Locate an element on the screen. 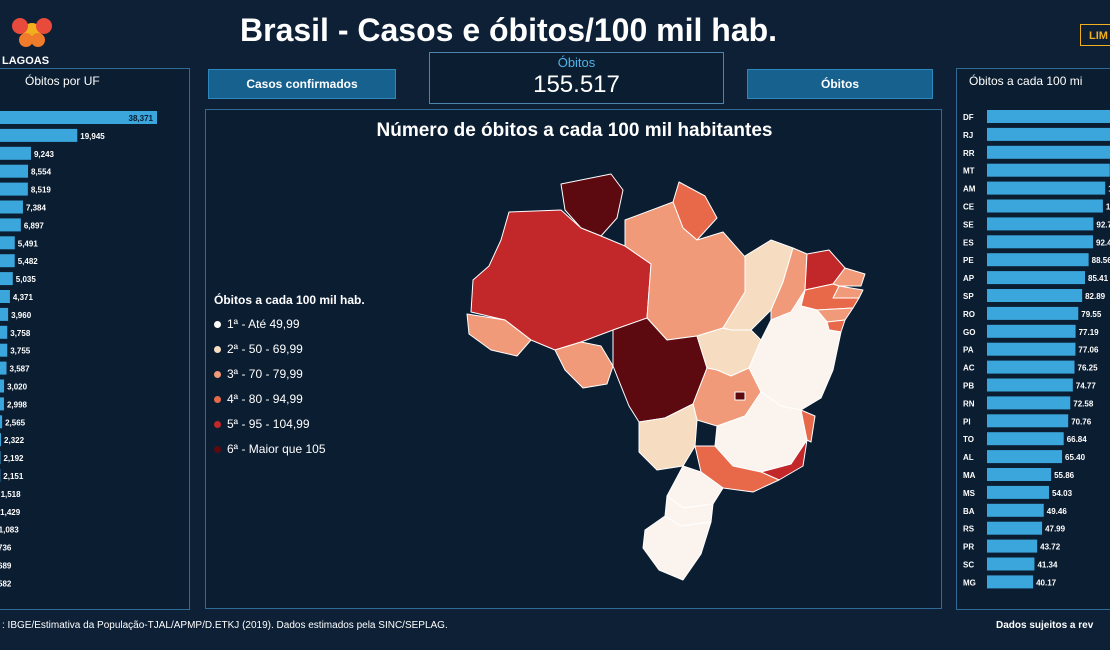 The height and width of the screenshot is (650, 1110). state-ac is located at coordinates (499, 335).